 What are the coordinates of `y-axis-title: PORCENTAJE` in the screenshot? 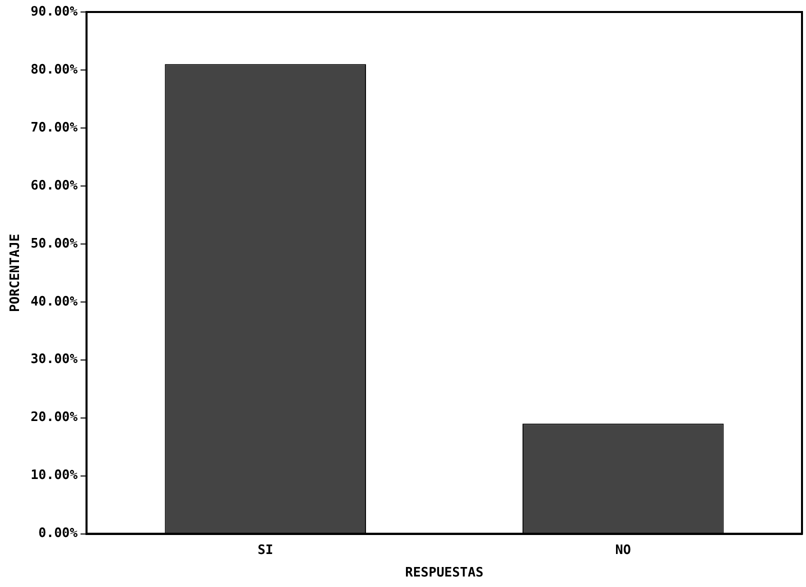 It's located at (16, 273).